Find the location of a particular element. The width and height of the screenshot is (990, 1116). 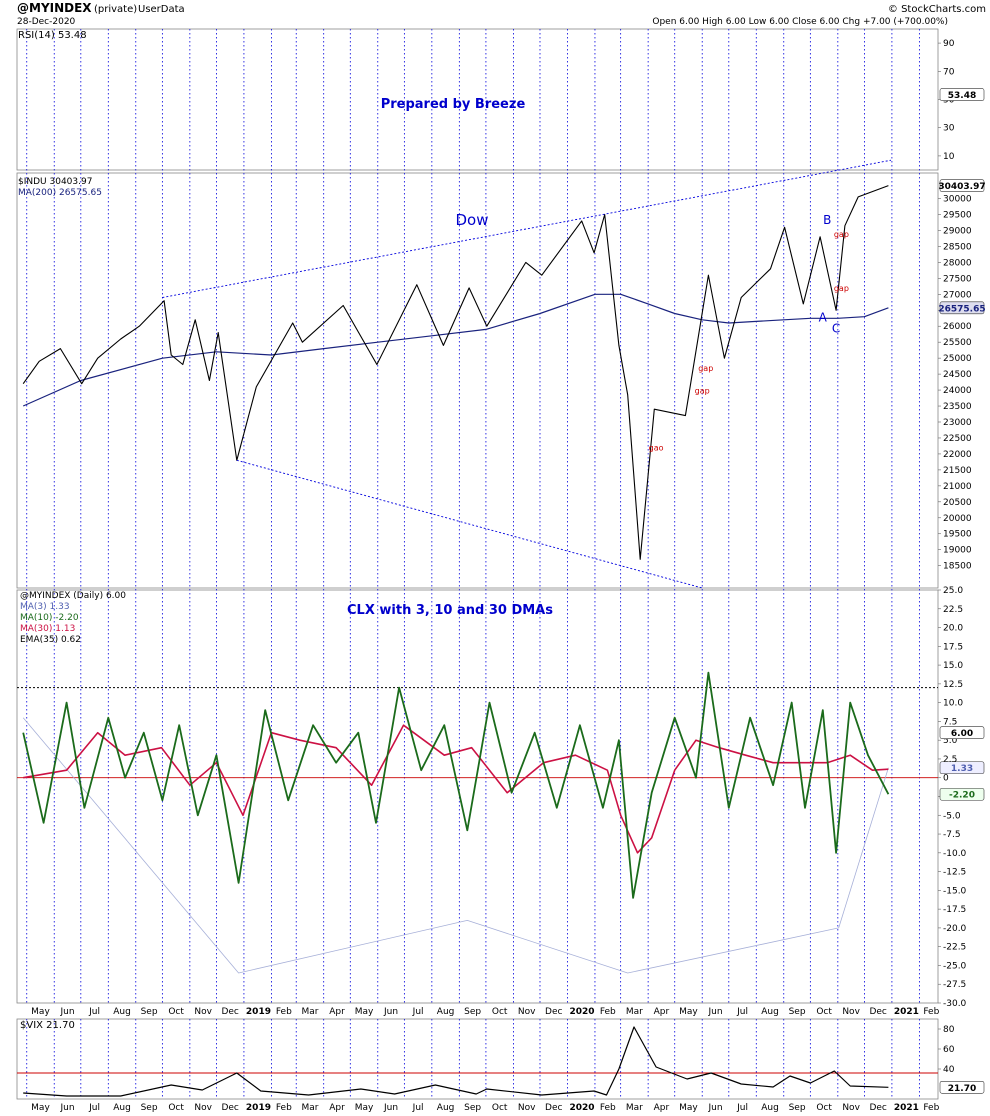

rsi-last-value: 53.48 is located at coordinates (962, 96).